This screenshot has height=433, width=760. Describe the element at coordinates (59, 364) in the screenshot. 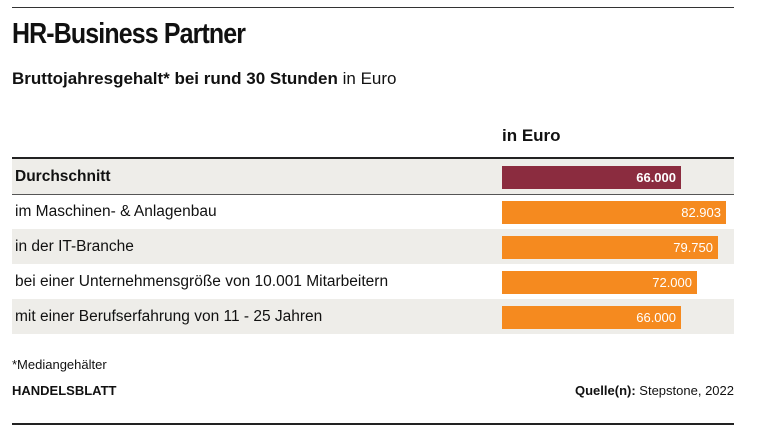

I see `footnote: *Mediangehälter` at that location.